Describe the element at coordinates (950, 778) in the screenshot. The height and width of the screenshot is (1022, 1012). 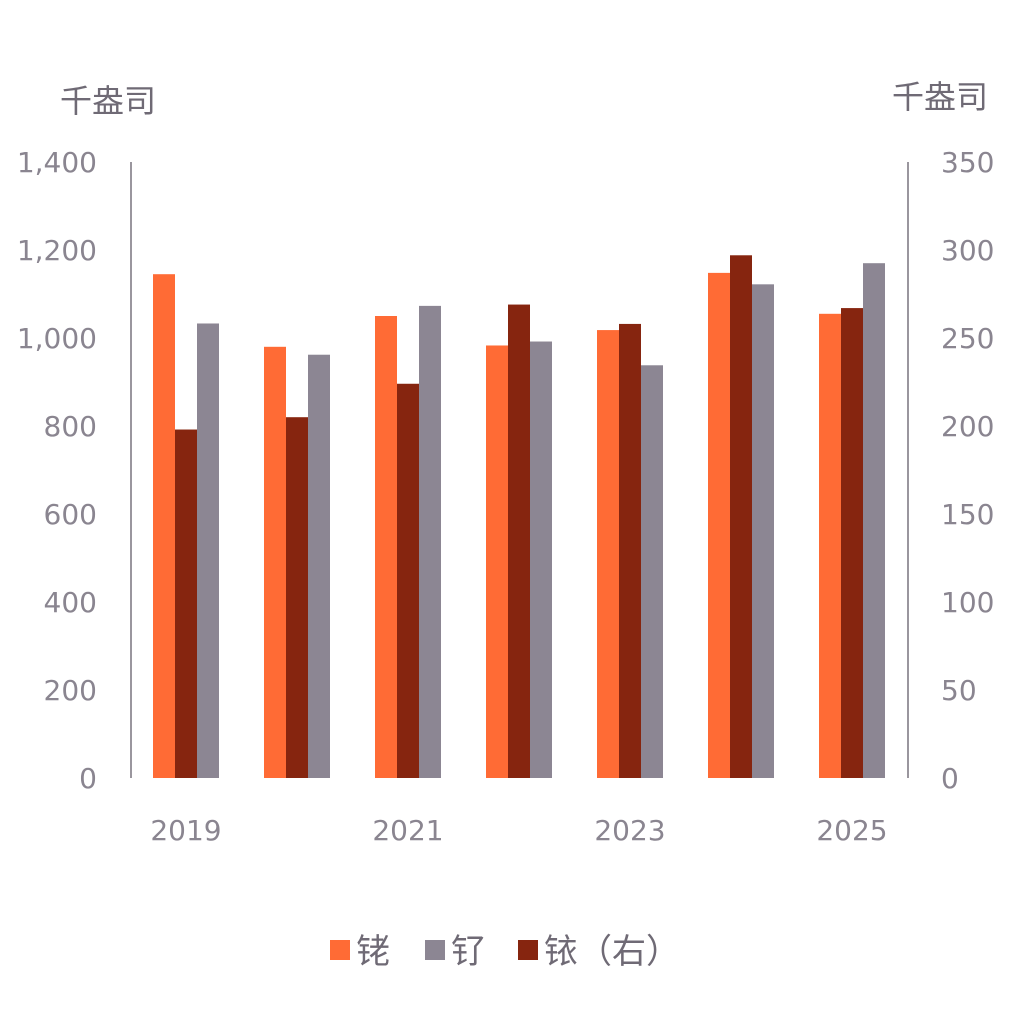
I see `right-tick-label: 0` at that location.